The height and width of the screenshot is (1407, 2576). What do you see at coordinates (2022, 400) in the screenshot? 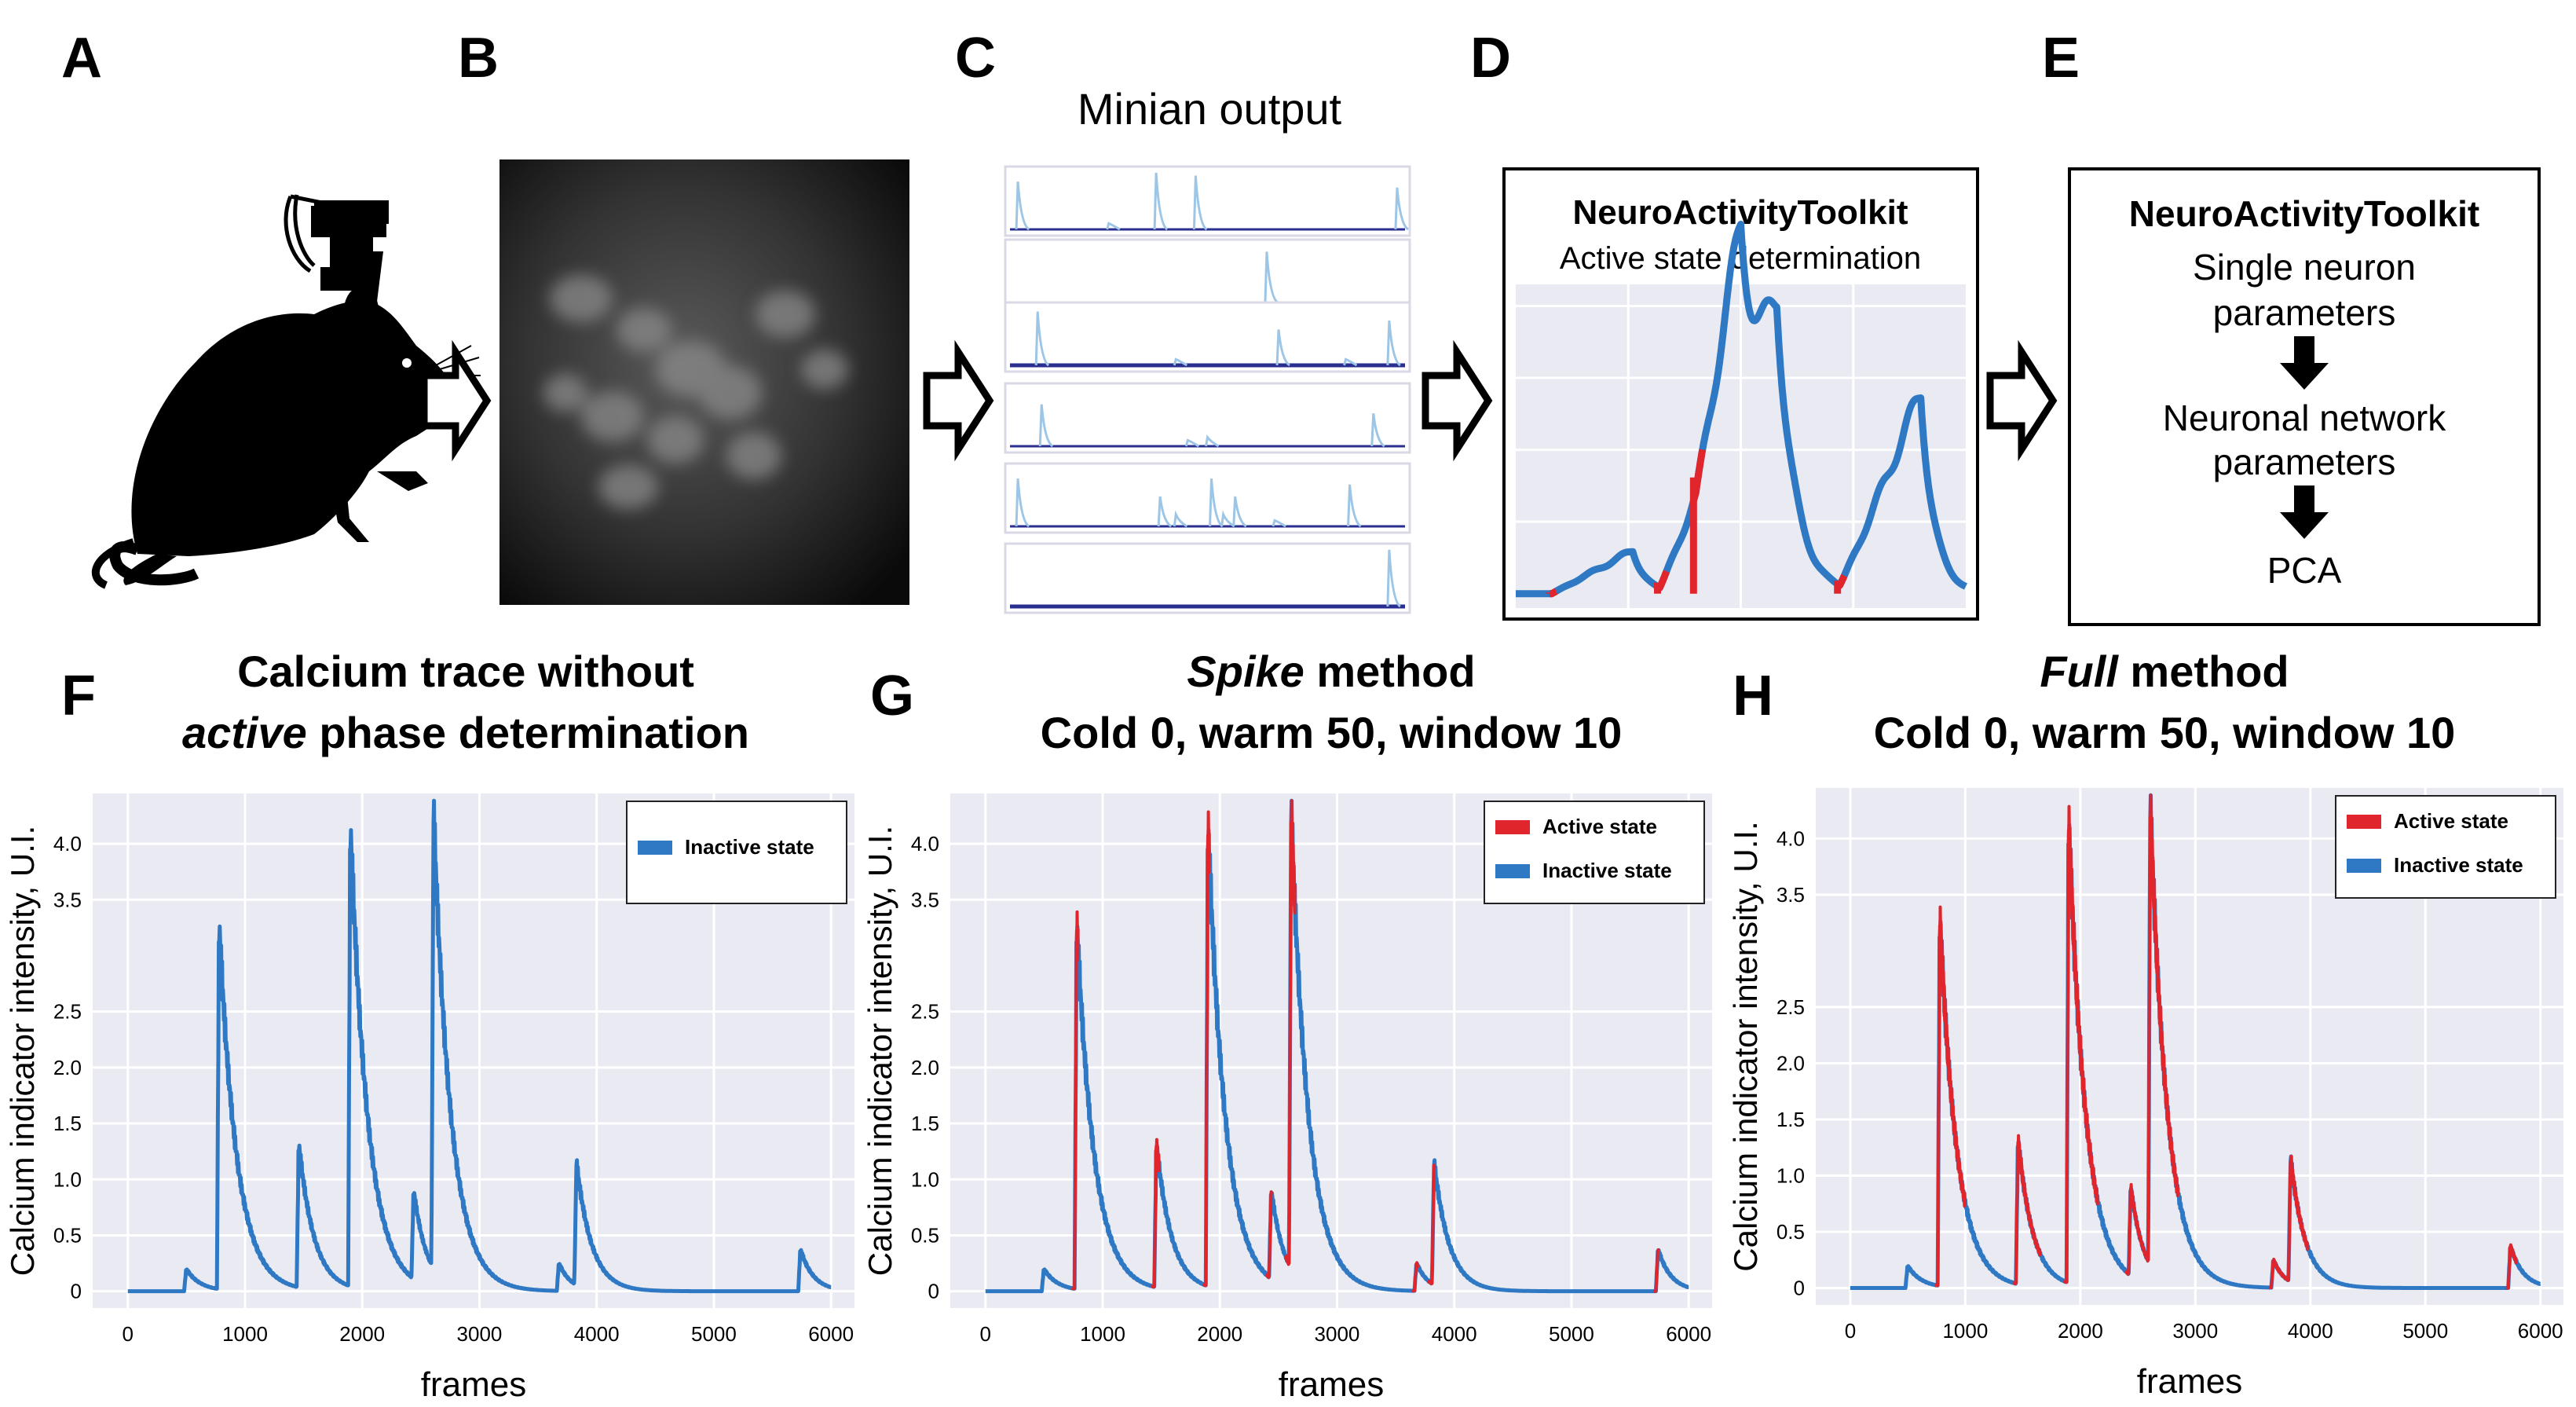
I see `arrow-d-to-e-icon` at bounding box center [2022, 400].